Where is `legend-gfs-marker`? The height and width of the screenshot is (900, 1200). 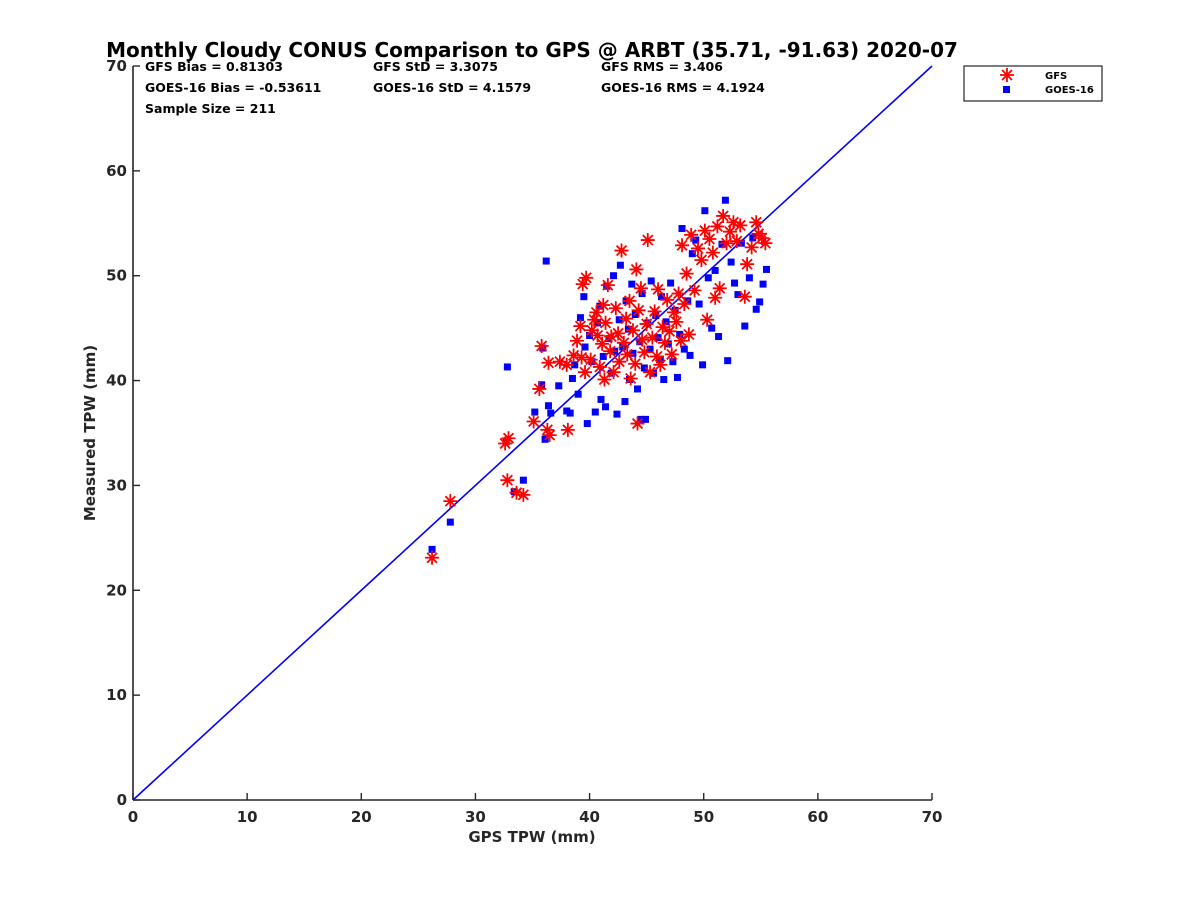
legend-gfs-marker is located at coordinates (1007, 75).